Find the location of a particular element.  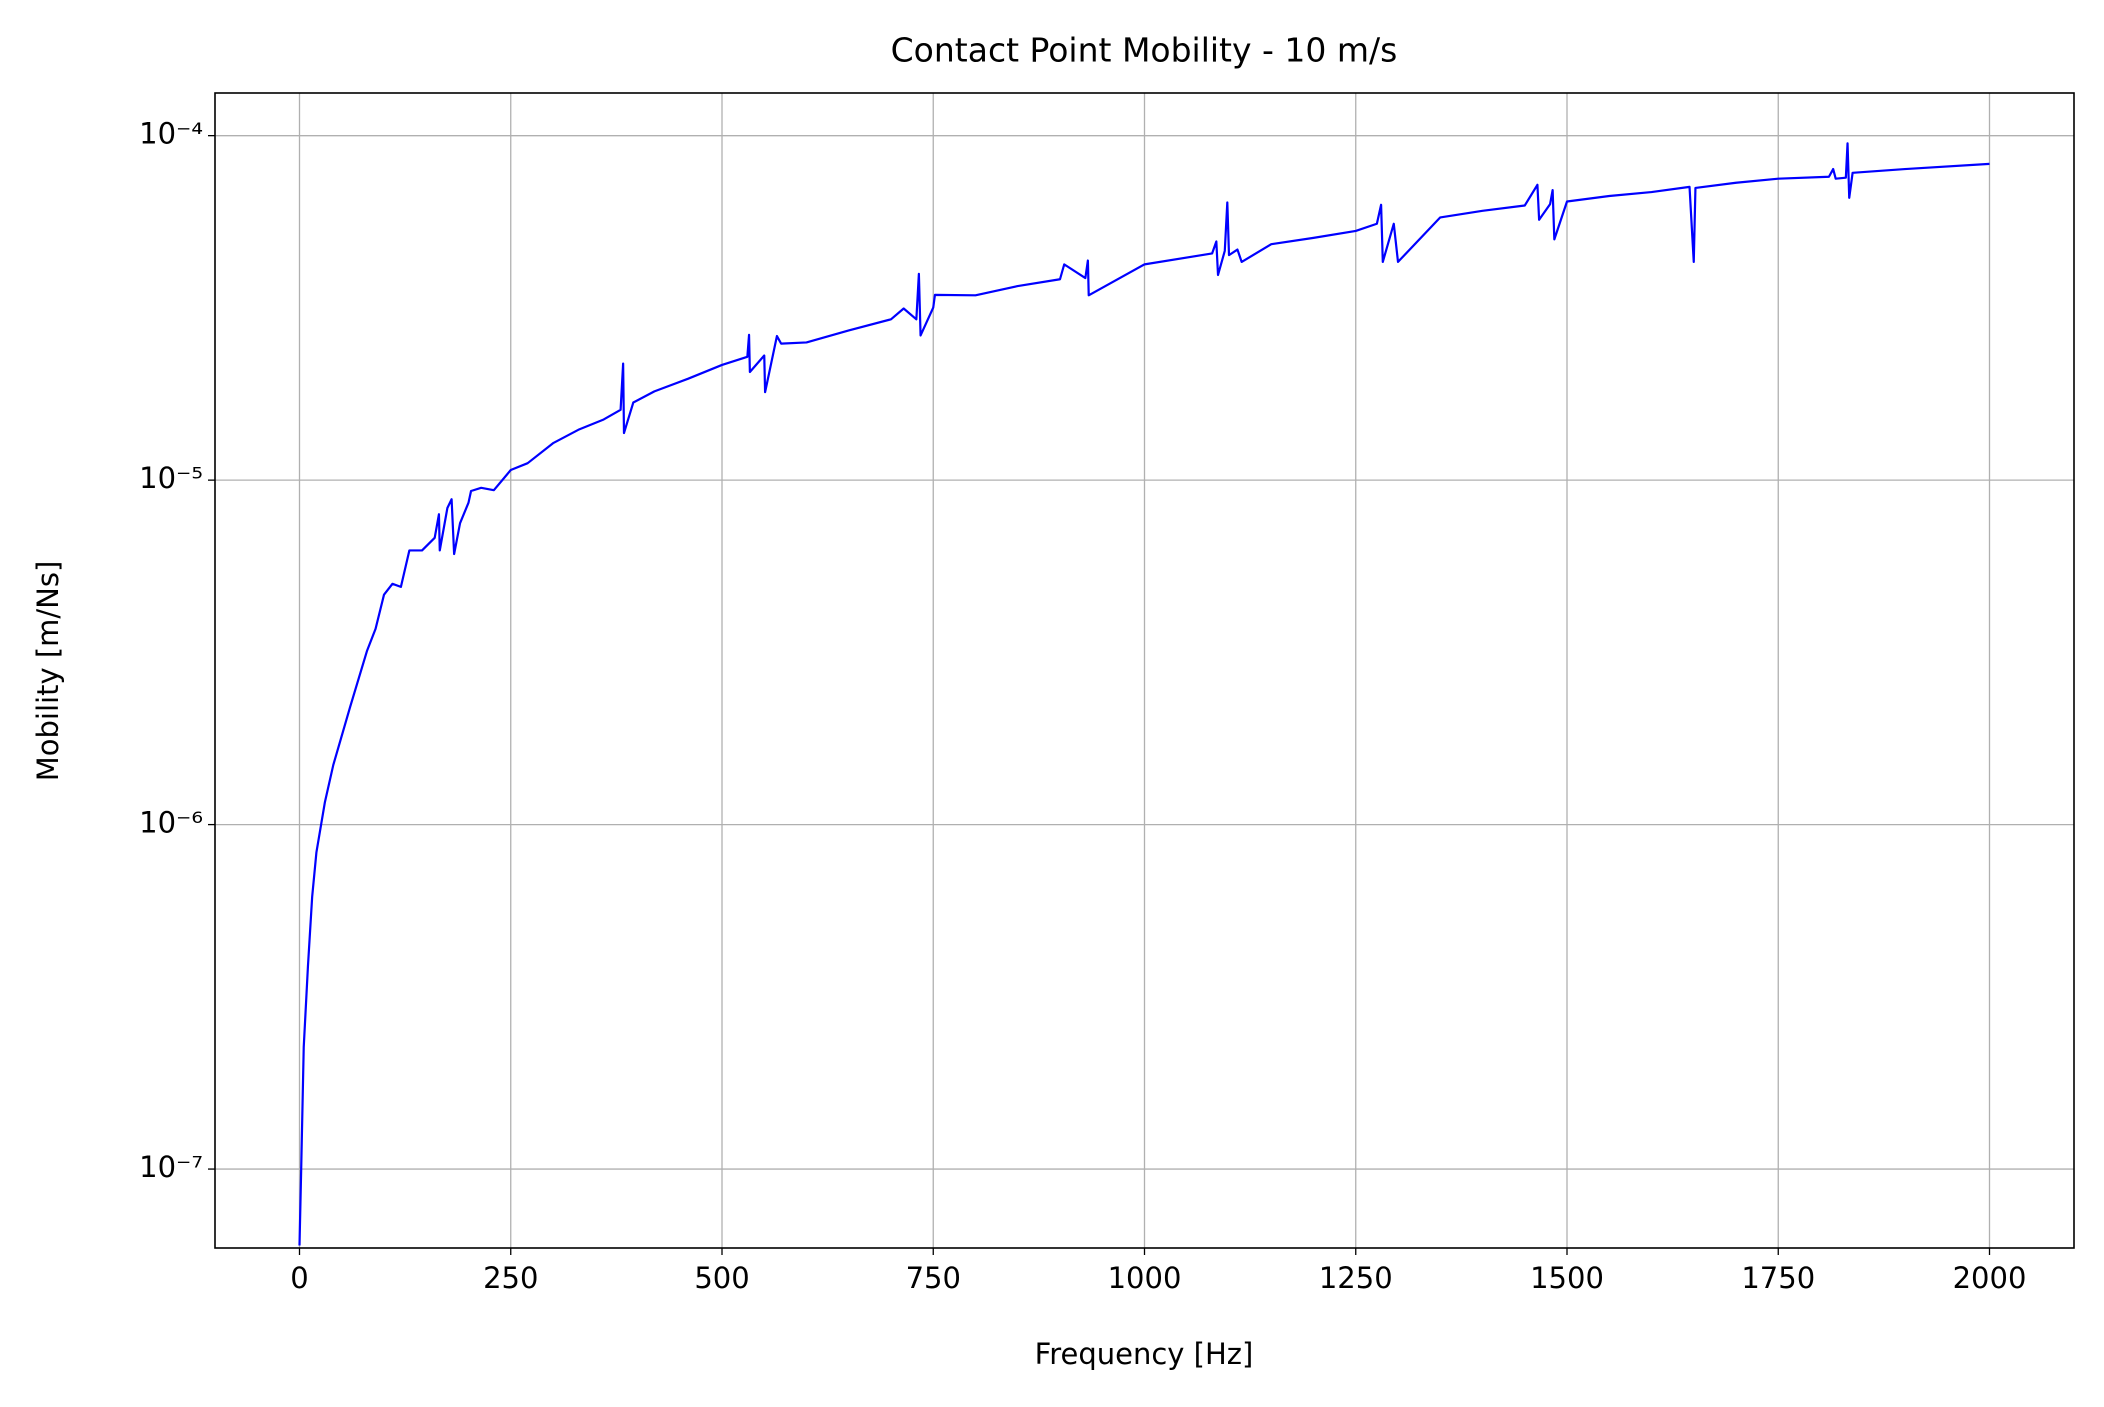

x-tick-label: 1750 is located at coordinates (1778, 1278).